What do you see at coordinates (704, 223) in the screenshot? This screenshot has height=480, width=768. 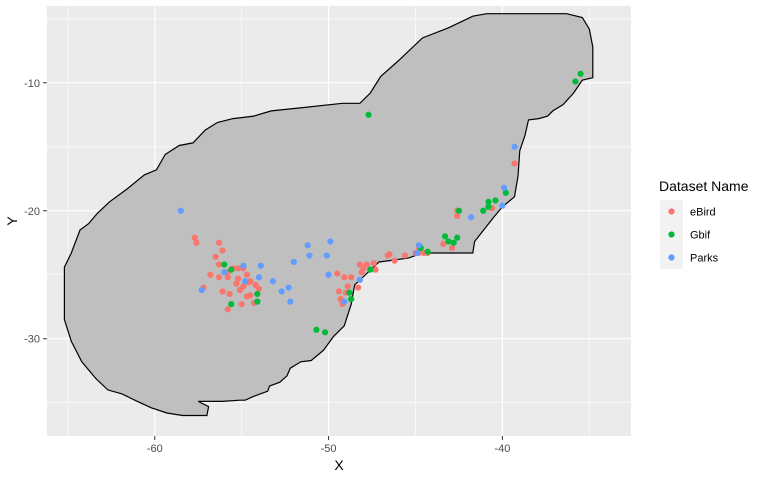 I see `legend: Dataset Name eBird Gbif Parks` at bounding box center [704, 223].